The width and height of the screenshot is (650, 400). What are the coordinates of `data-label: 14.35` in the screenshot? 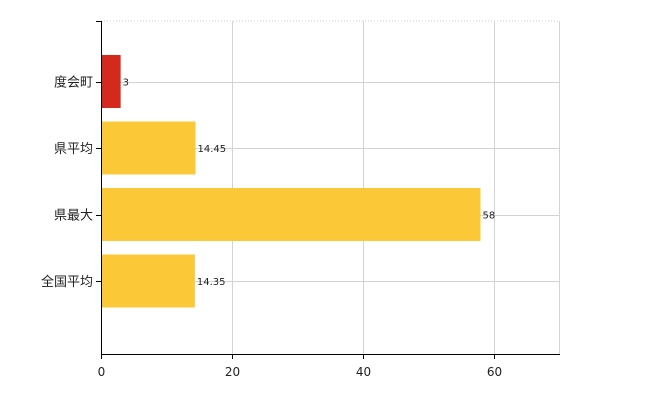 It's located at (211, 282).